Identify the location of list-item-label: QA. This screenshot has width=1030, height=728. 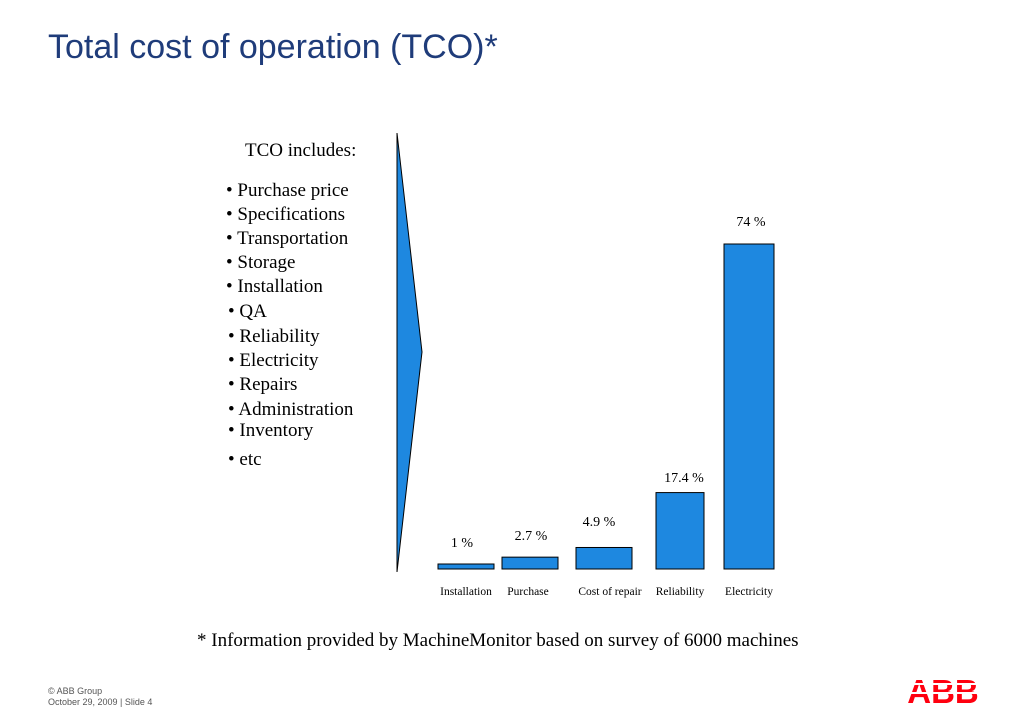
(253, 311).